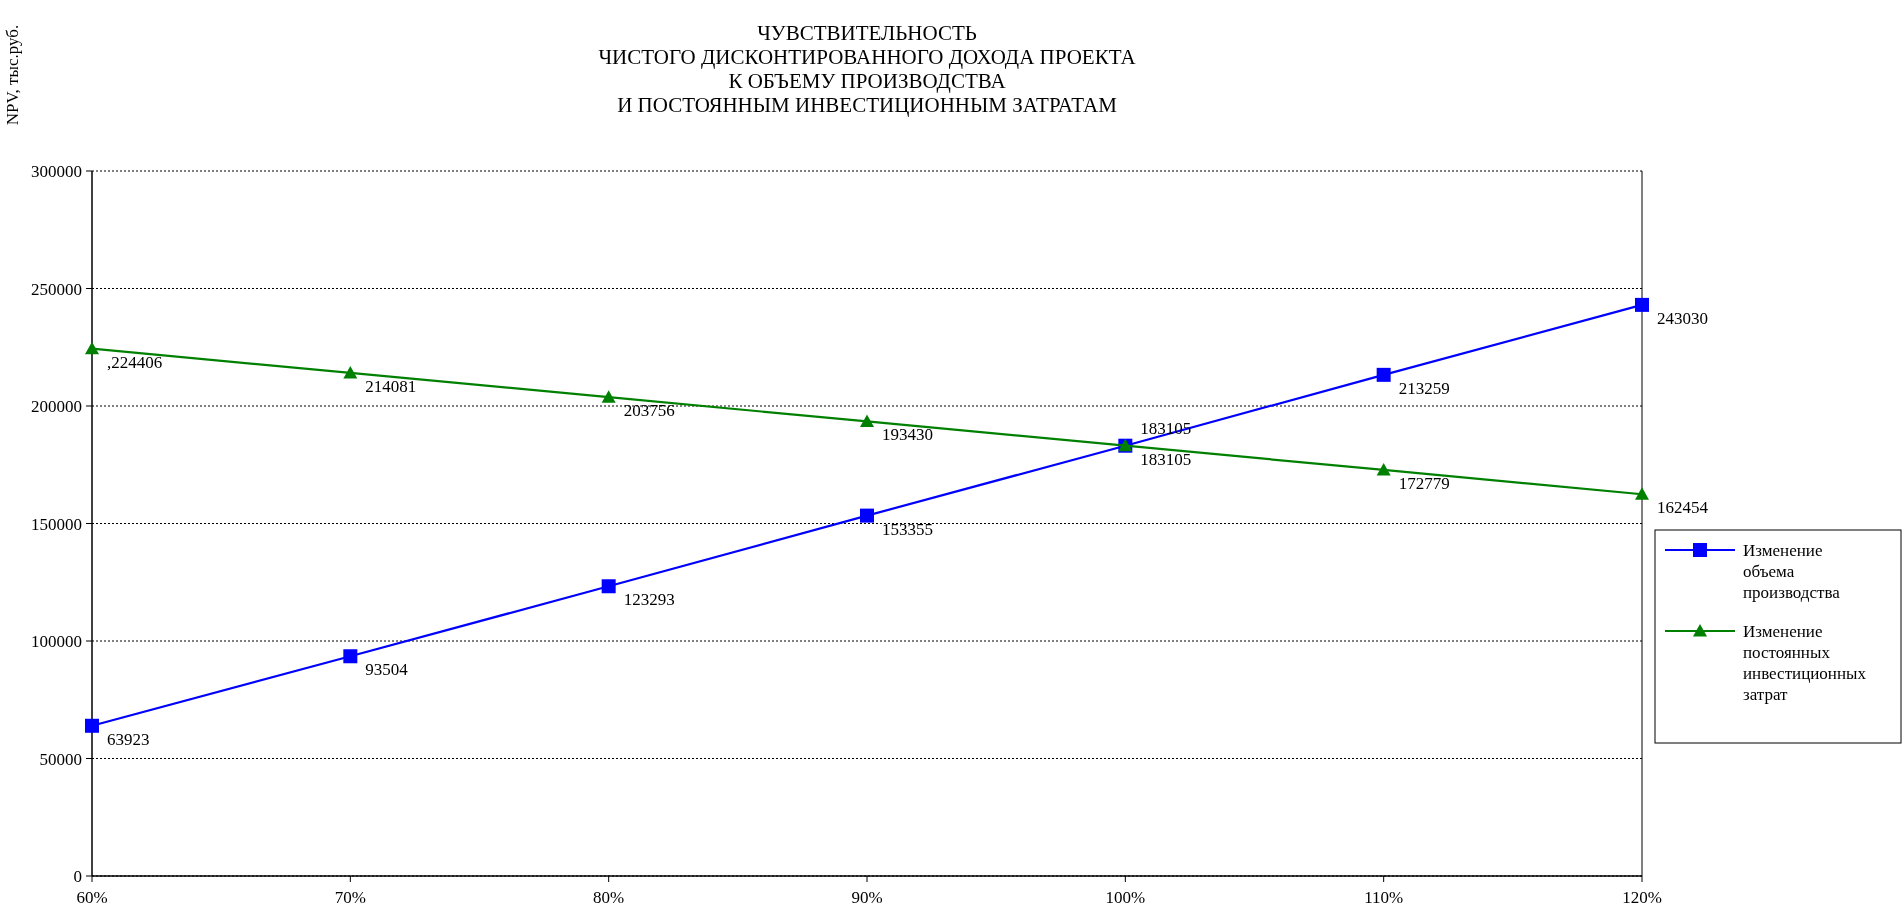  I want to click on data-label: 63923, so click(128, 739).